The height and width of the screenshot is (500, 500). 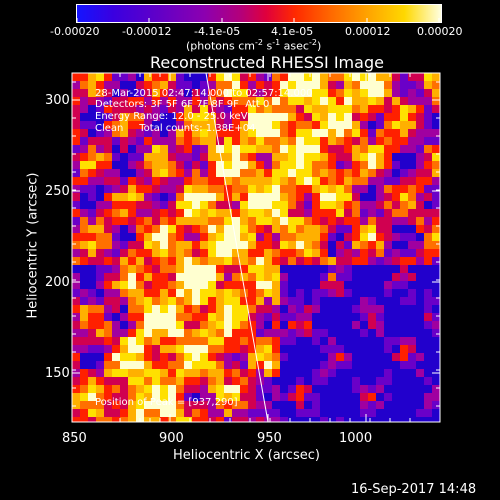 What do you see at coordinates (57, 100) in the screenshot?
I see `y-tick-label: 300` at bounding box center [57, 100].